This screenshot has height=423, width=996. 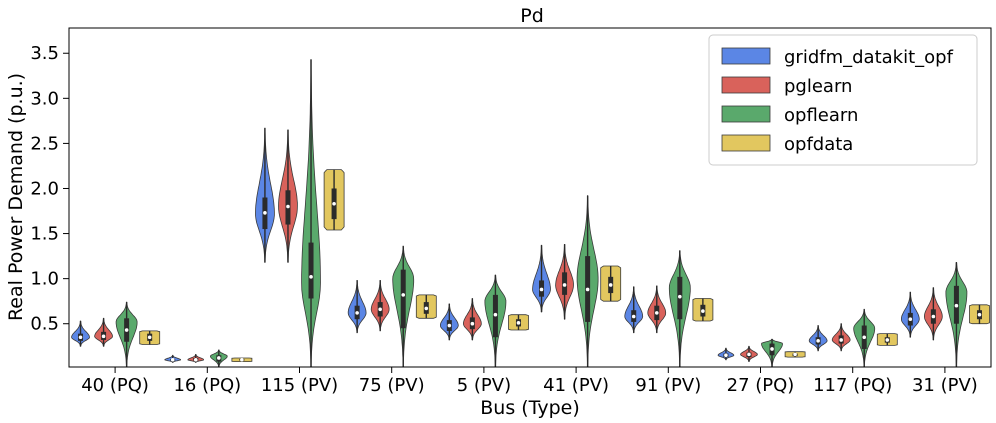 What do you see at coordinates (44, 143) in the screenshot?
I see `y-tick-label: 2.5` at bounding box center [44, 143].